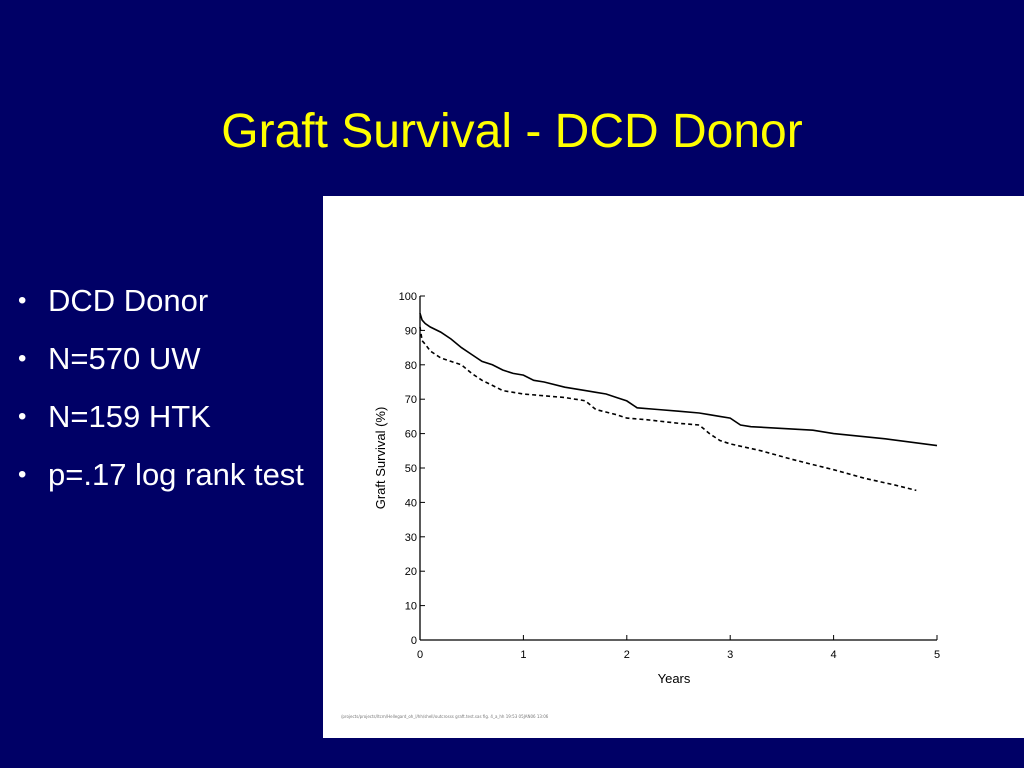  I want to click on x-axis: 0 1 2 3 4 5, so click(678, 648).